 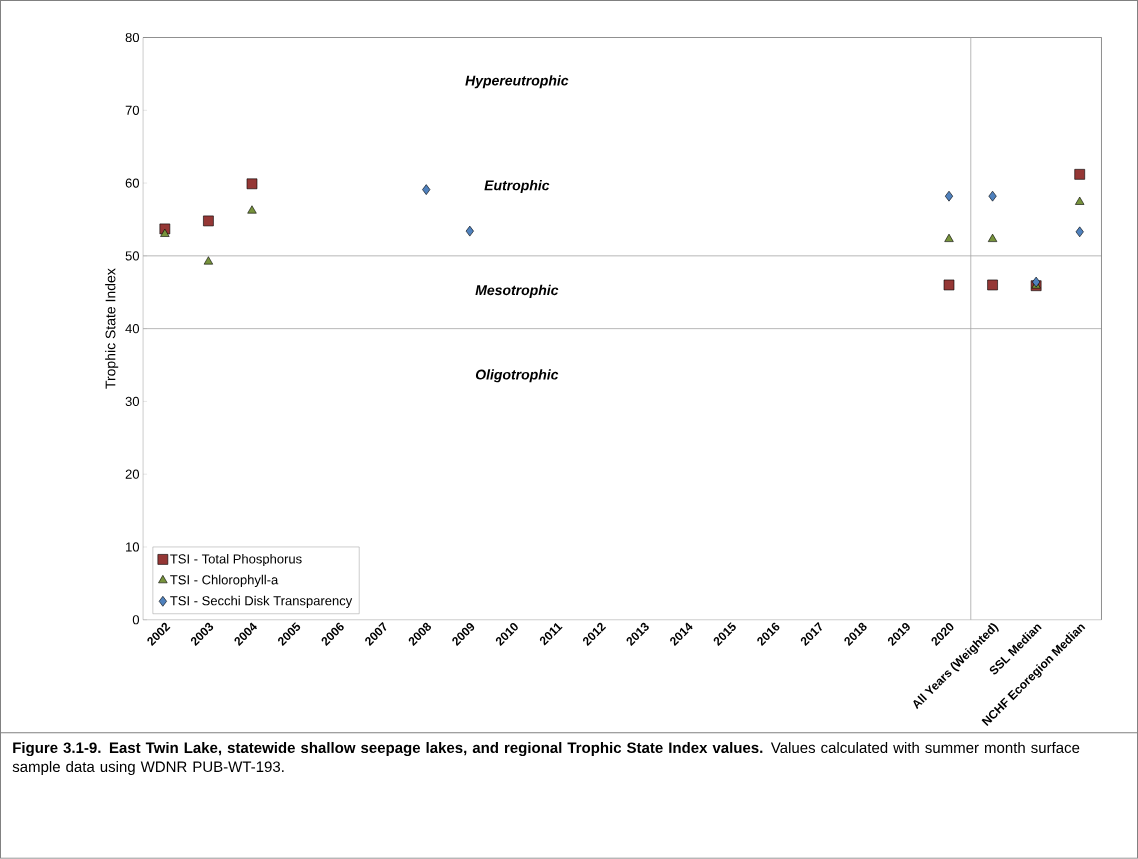 What do you see at coordinates (132, 474) in the screenshot?
I see `y-tick-label: 20` at bounding box center [132, 474].